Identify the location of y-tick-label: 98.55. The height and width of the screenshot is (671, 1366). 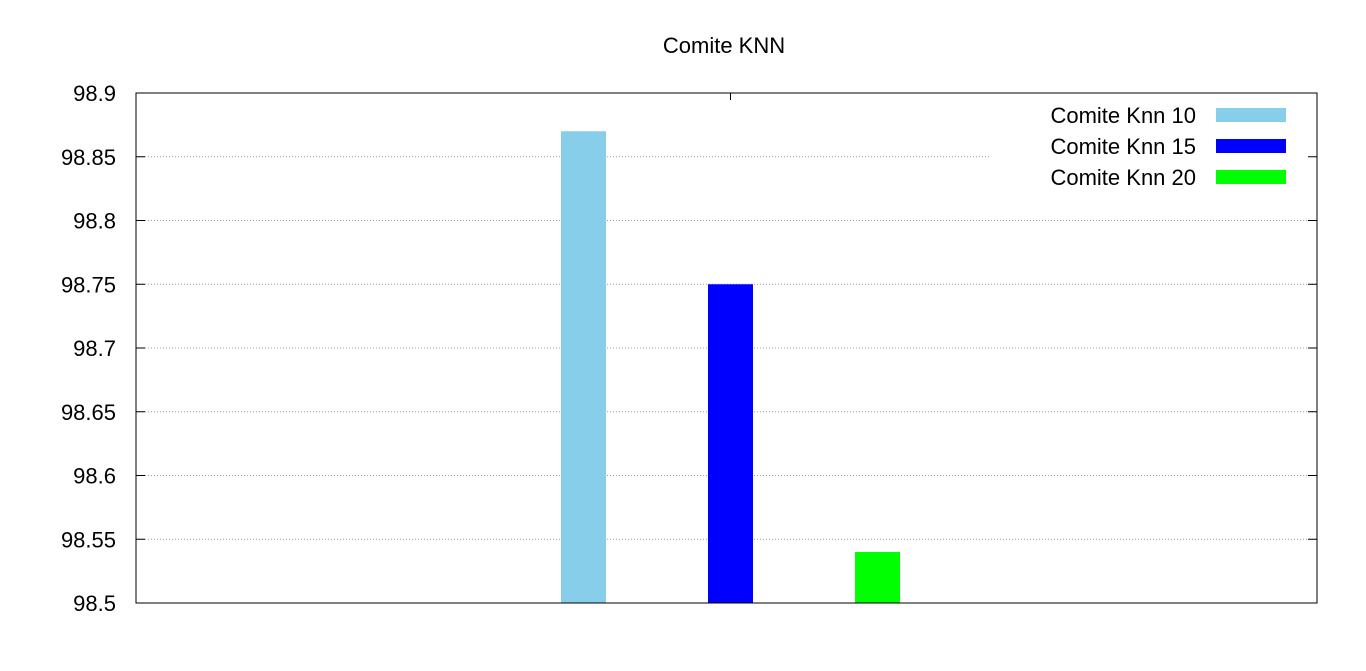
(88, 539).